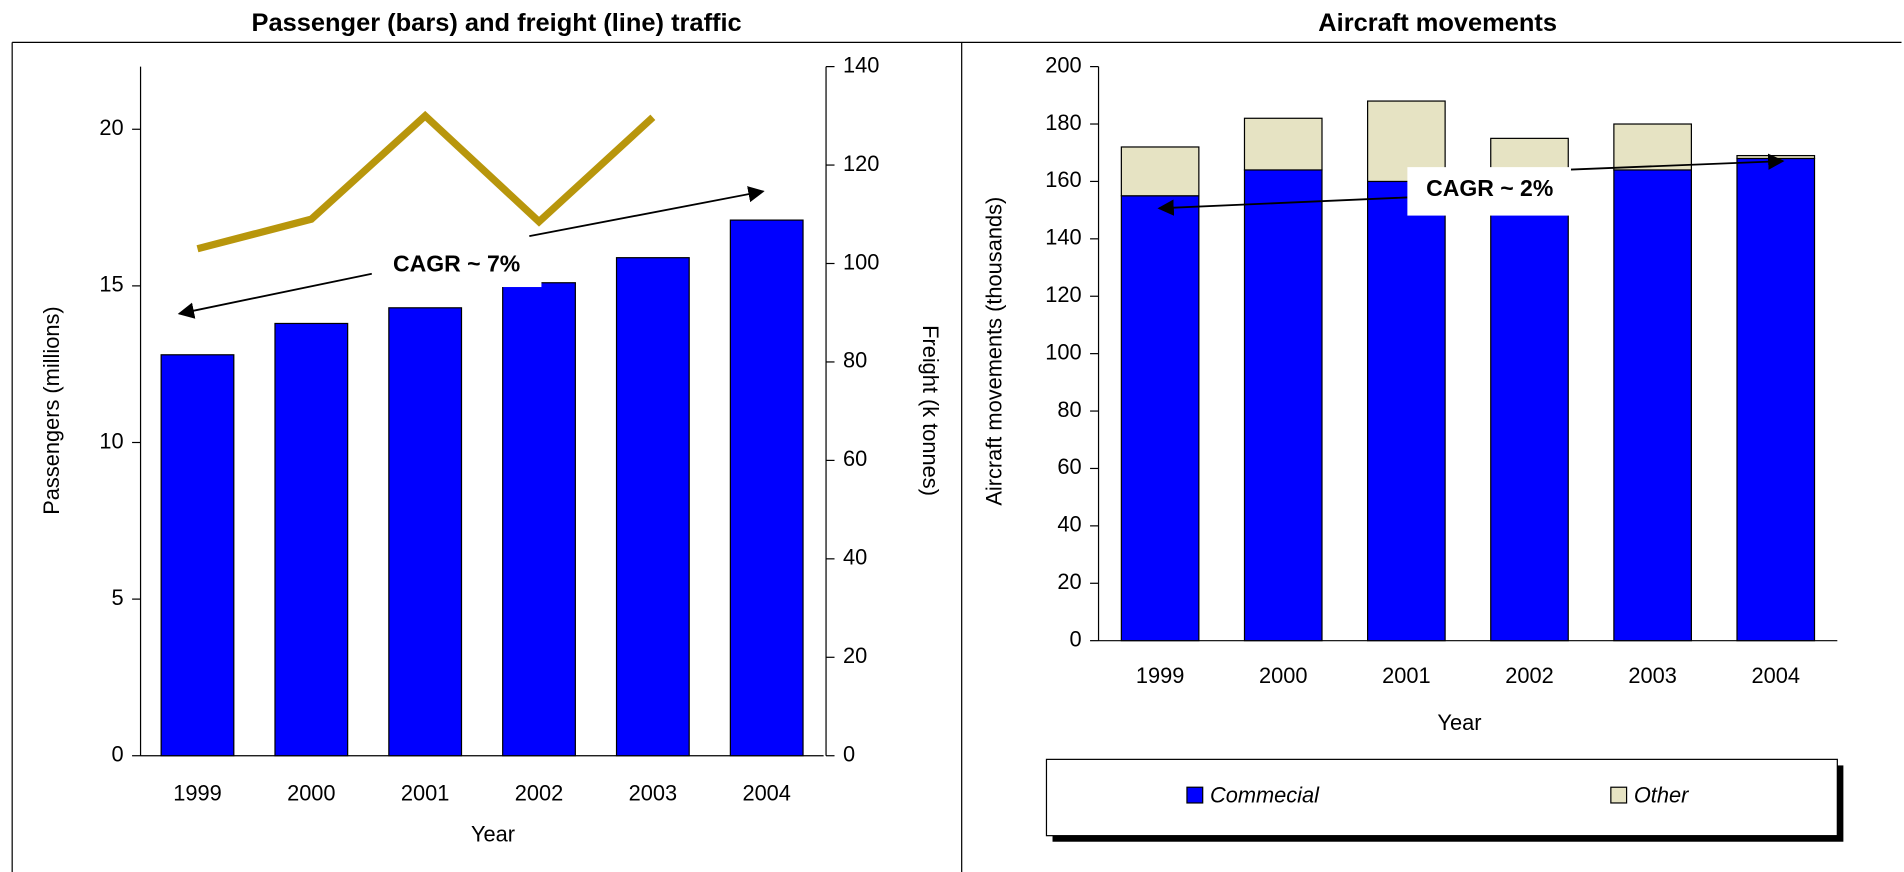 The height and width of the screenshot is (872, 1904). I want to click on legend, so click(1441, 797).